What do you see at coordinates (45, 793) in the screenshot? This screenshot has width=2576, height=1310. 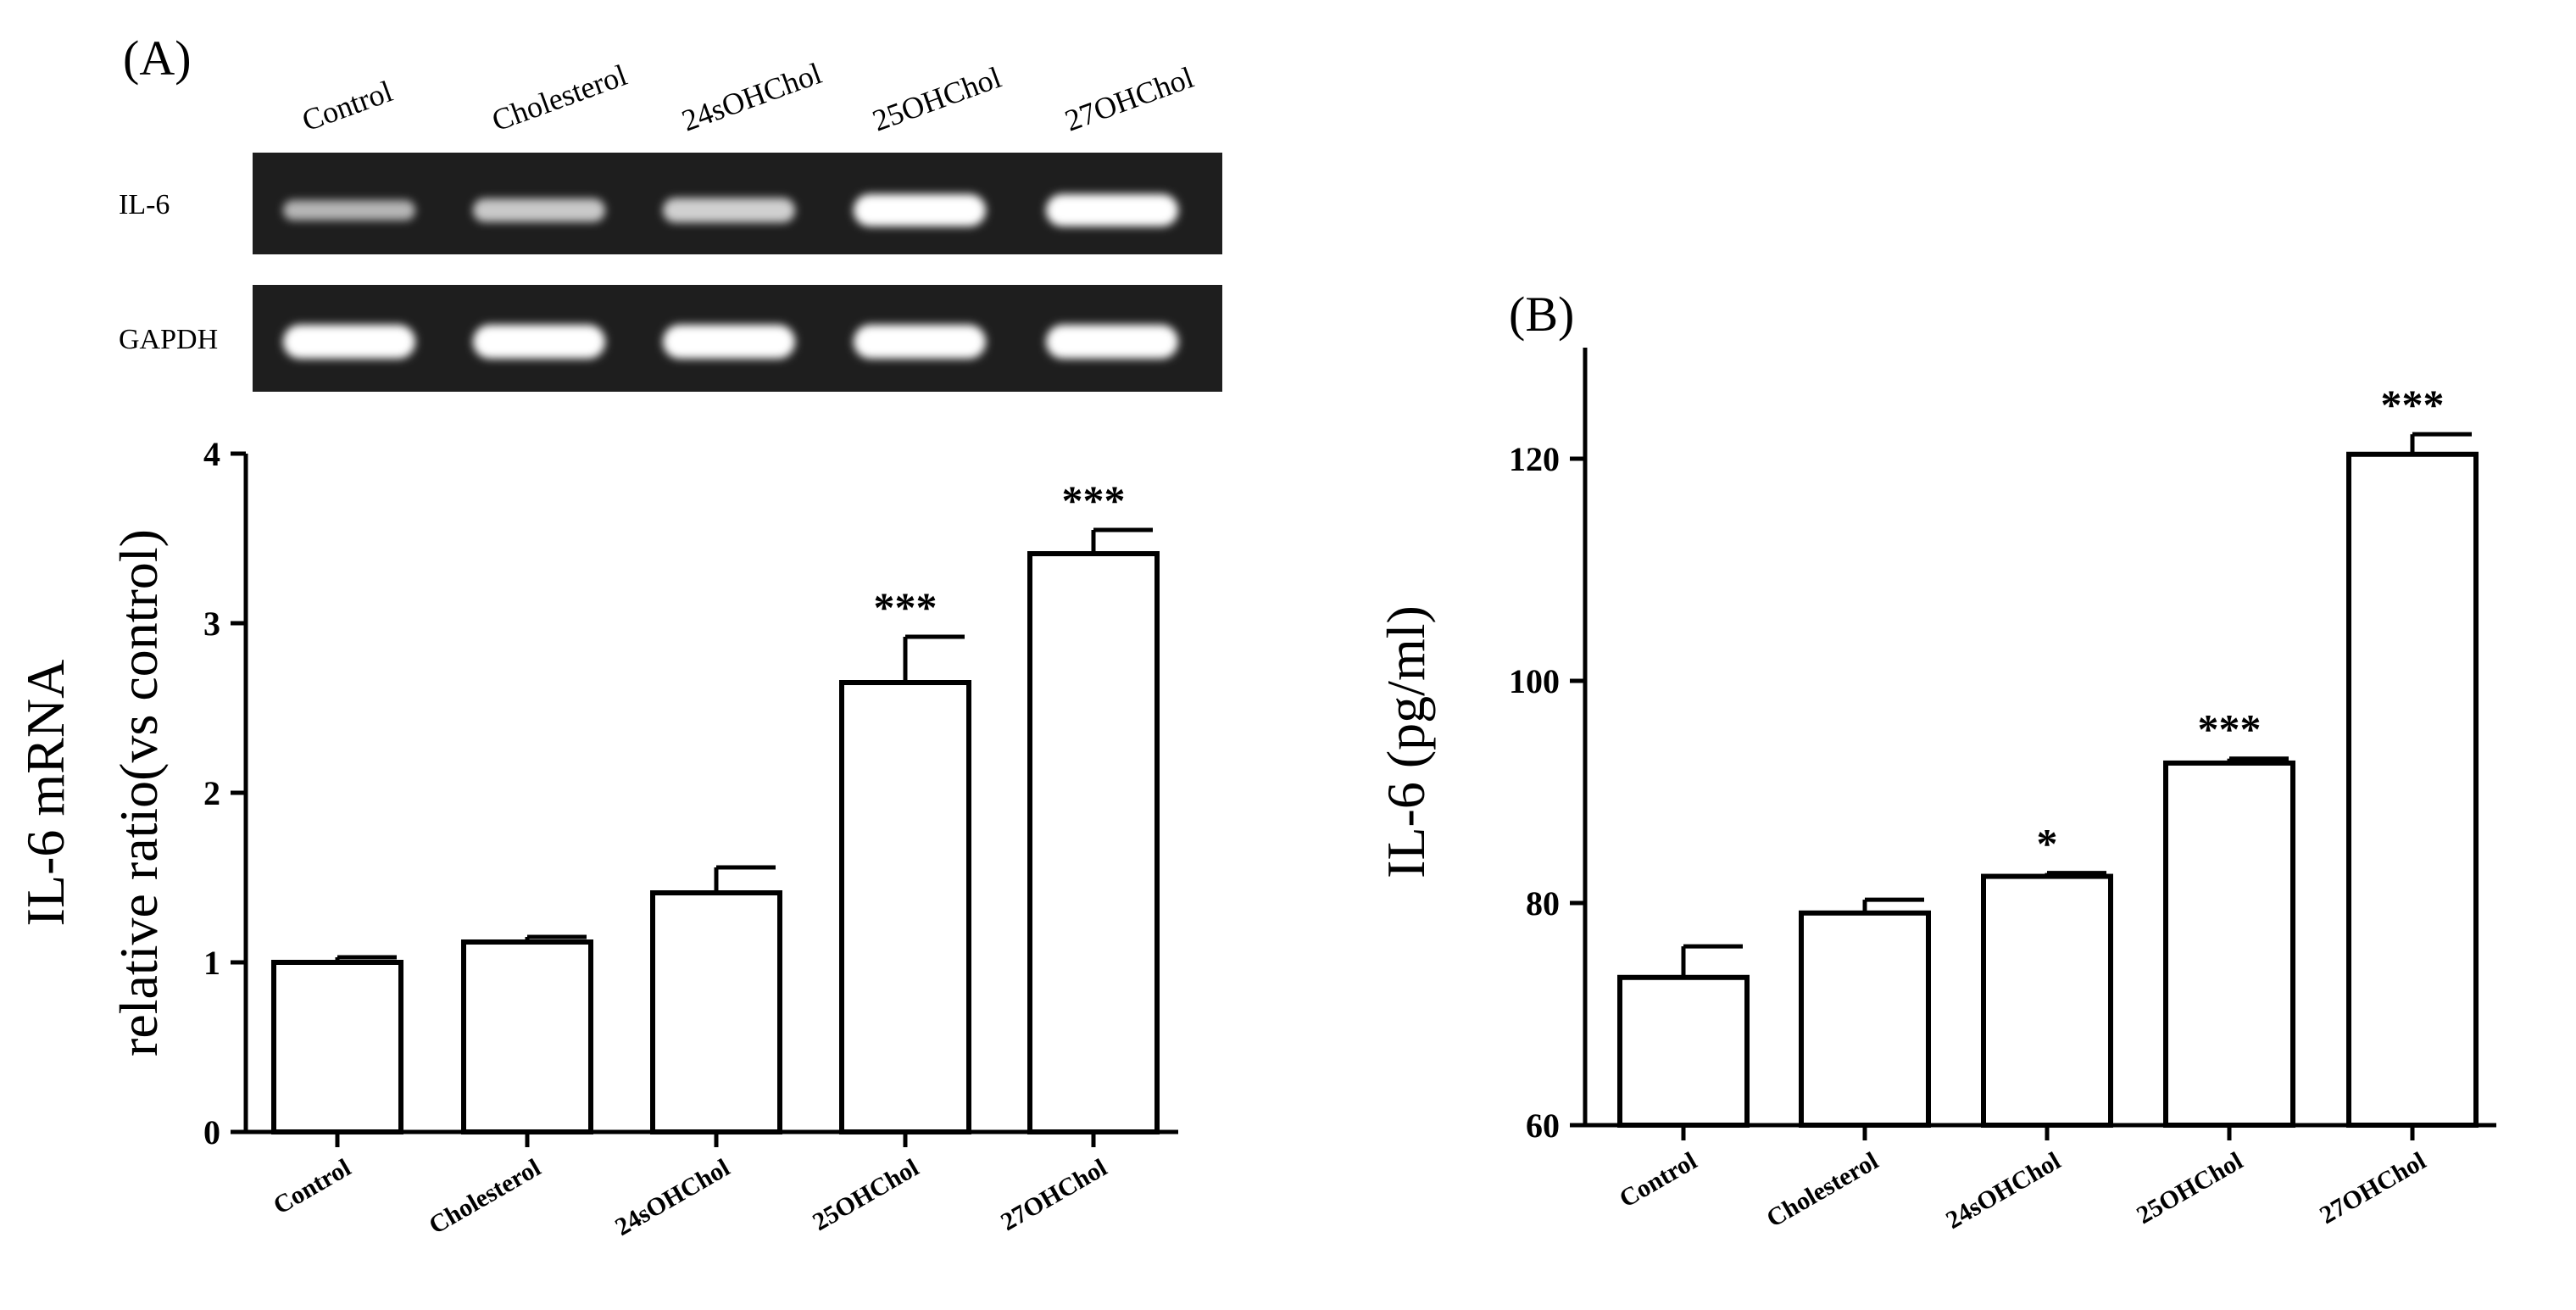 I see `chart-a-ylabel-line1: IL-6 mRNA` at bounding box center [45, 793].